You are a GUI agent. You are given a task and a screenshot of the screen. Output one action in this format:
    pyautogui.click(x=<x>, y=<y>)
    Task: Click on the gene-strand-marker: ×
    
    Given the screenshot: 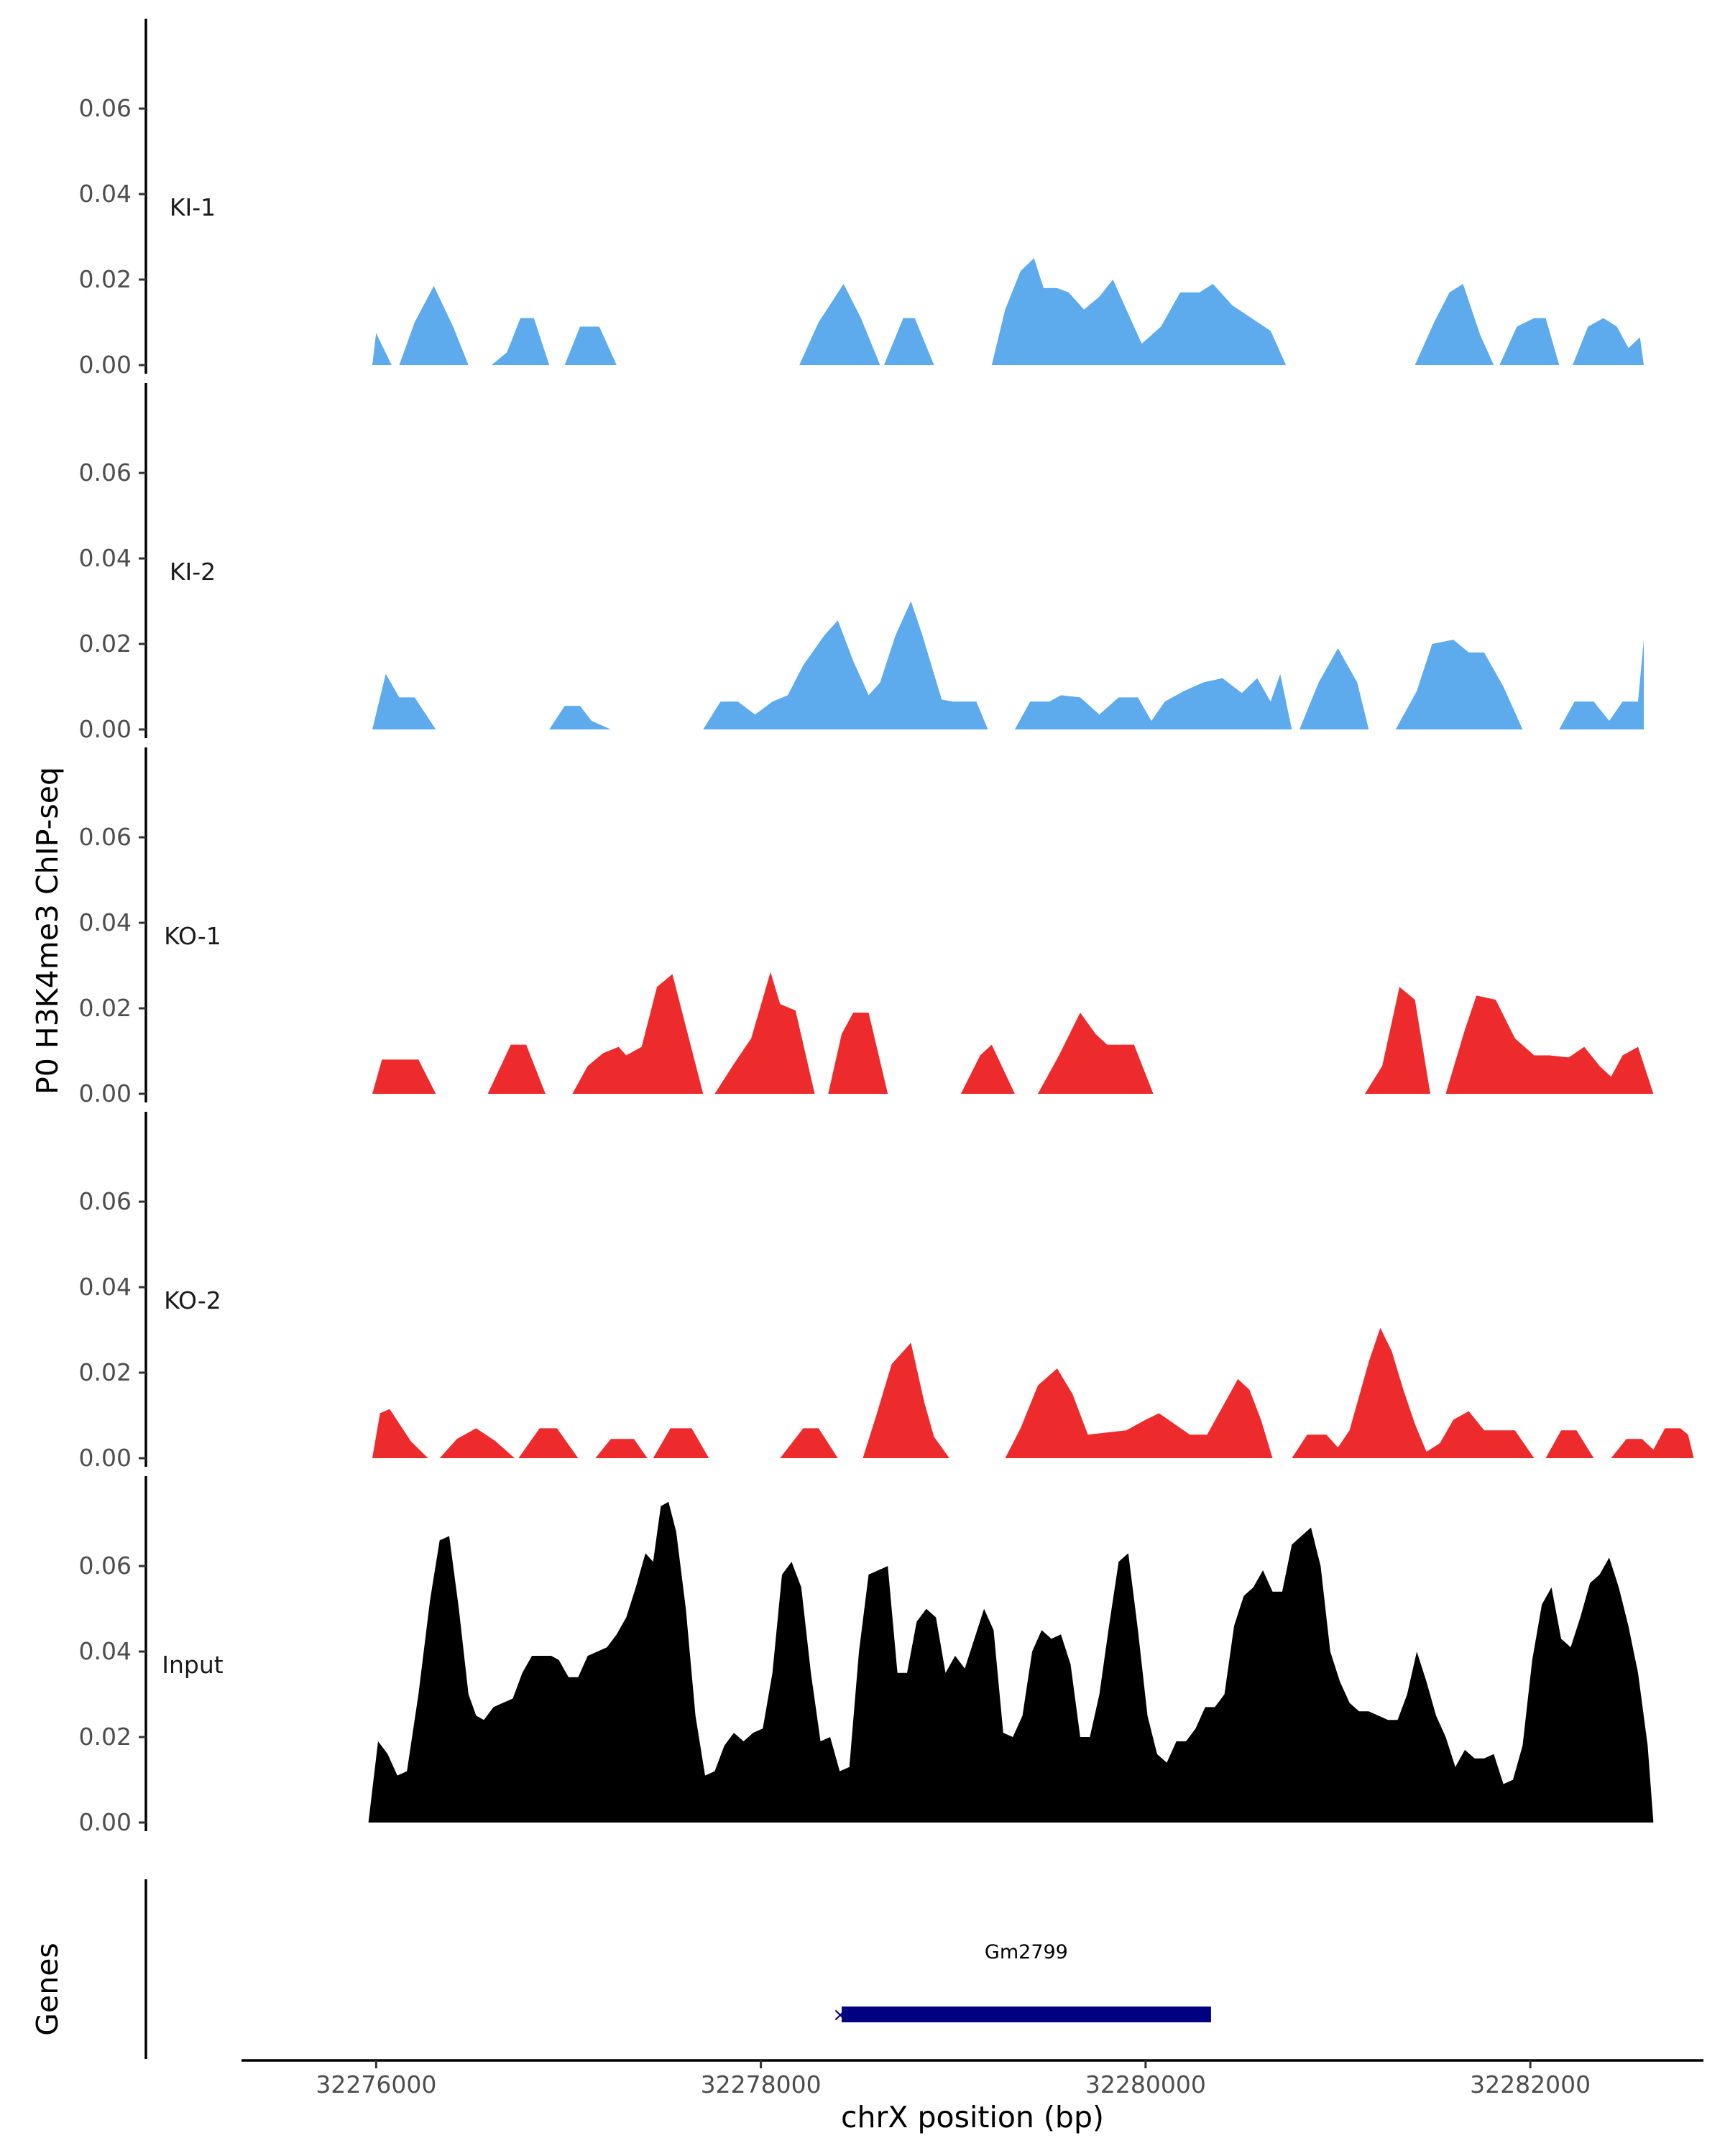 What is the action you would take?
    pyautogui.click(x=840, y=2015)
    